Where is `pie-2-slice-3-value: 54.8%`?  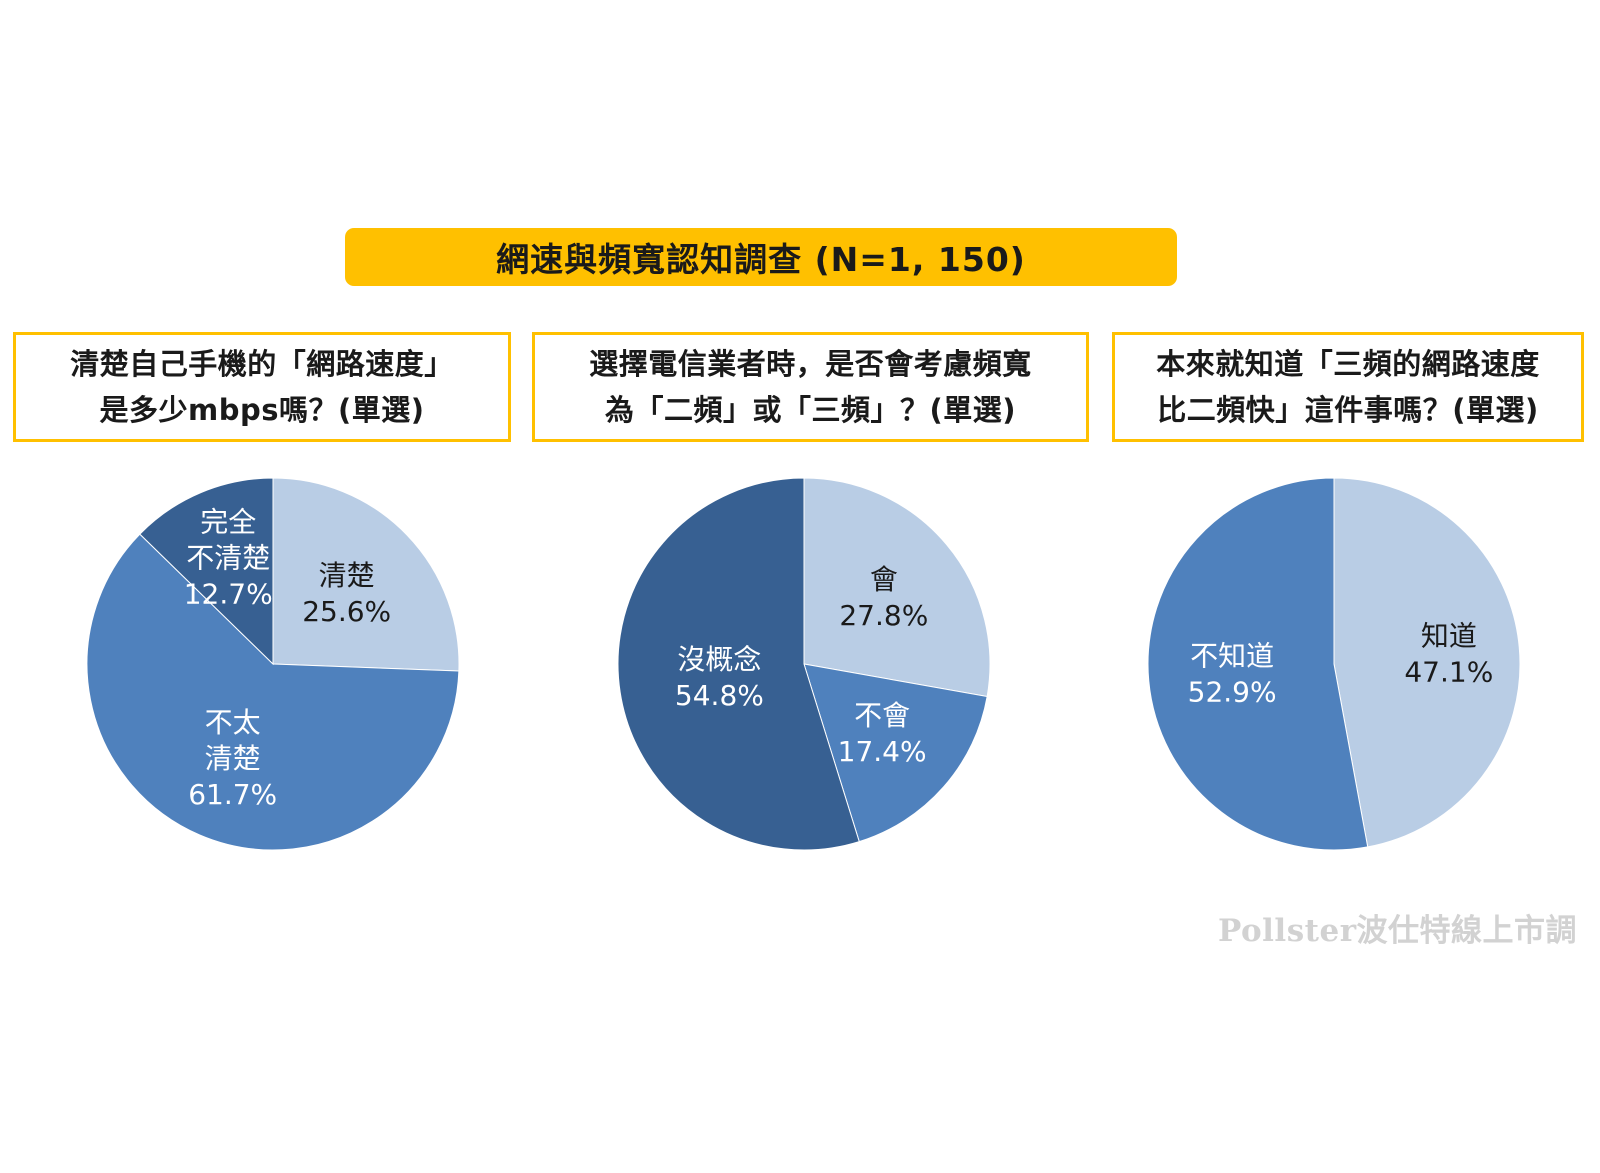
pie-2-slice-3-value: 54.8% is located at coordinates (719, 695).